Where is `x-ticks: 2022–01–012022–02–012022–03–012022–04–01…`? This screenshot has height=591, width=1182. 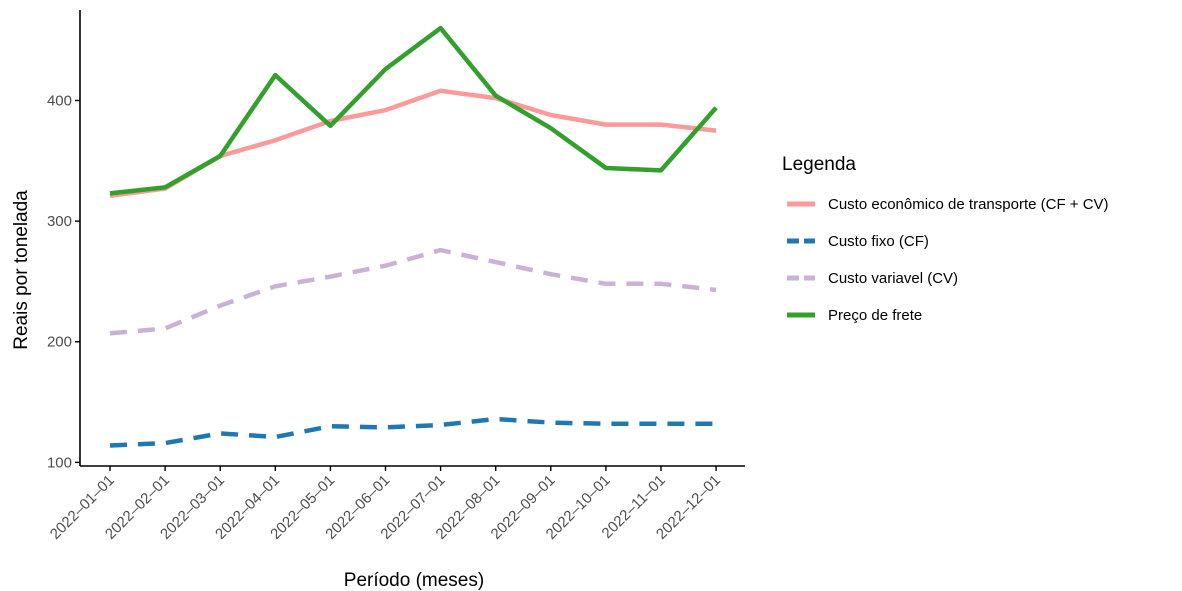
x-ticks: 2022–01–012022–02–012022–03–012022–04–01… is located at coordinates (385, 504).